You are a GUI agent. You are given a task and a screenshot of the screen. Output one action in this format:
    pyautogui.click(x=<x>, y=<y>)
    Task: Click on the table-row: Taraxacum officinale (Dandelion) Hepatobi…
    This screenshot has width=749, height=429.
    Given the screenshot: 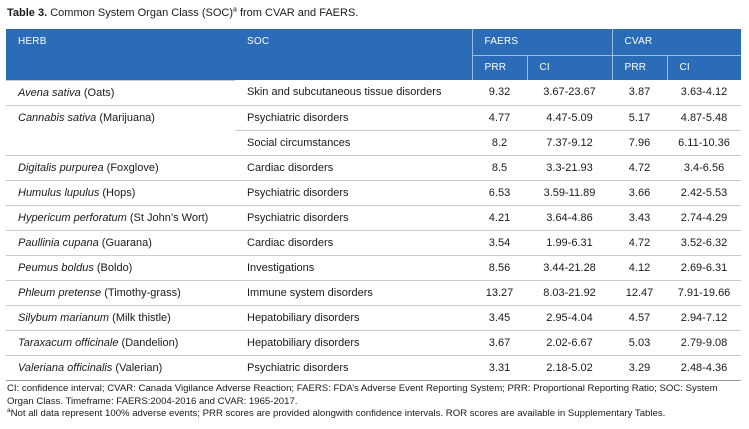 What is the action you would take?
    pyautogui.click(x=374, y=342)
    